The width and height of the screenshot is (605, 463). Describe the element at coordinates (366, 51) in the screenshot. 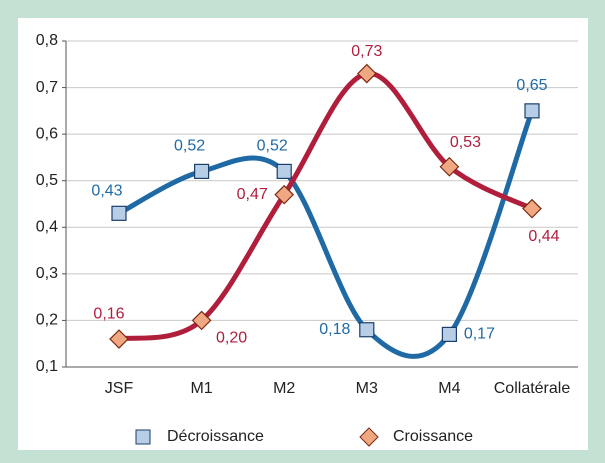

I see `data-label: 0,73` at that location.